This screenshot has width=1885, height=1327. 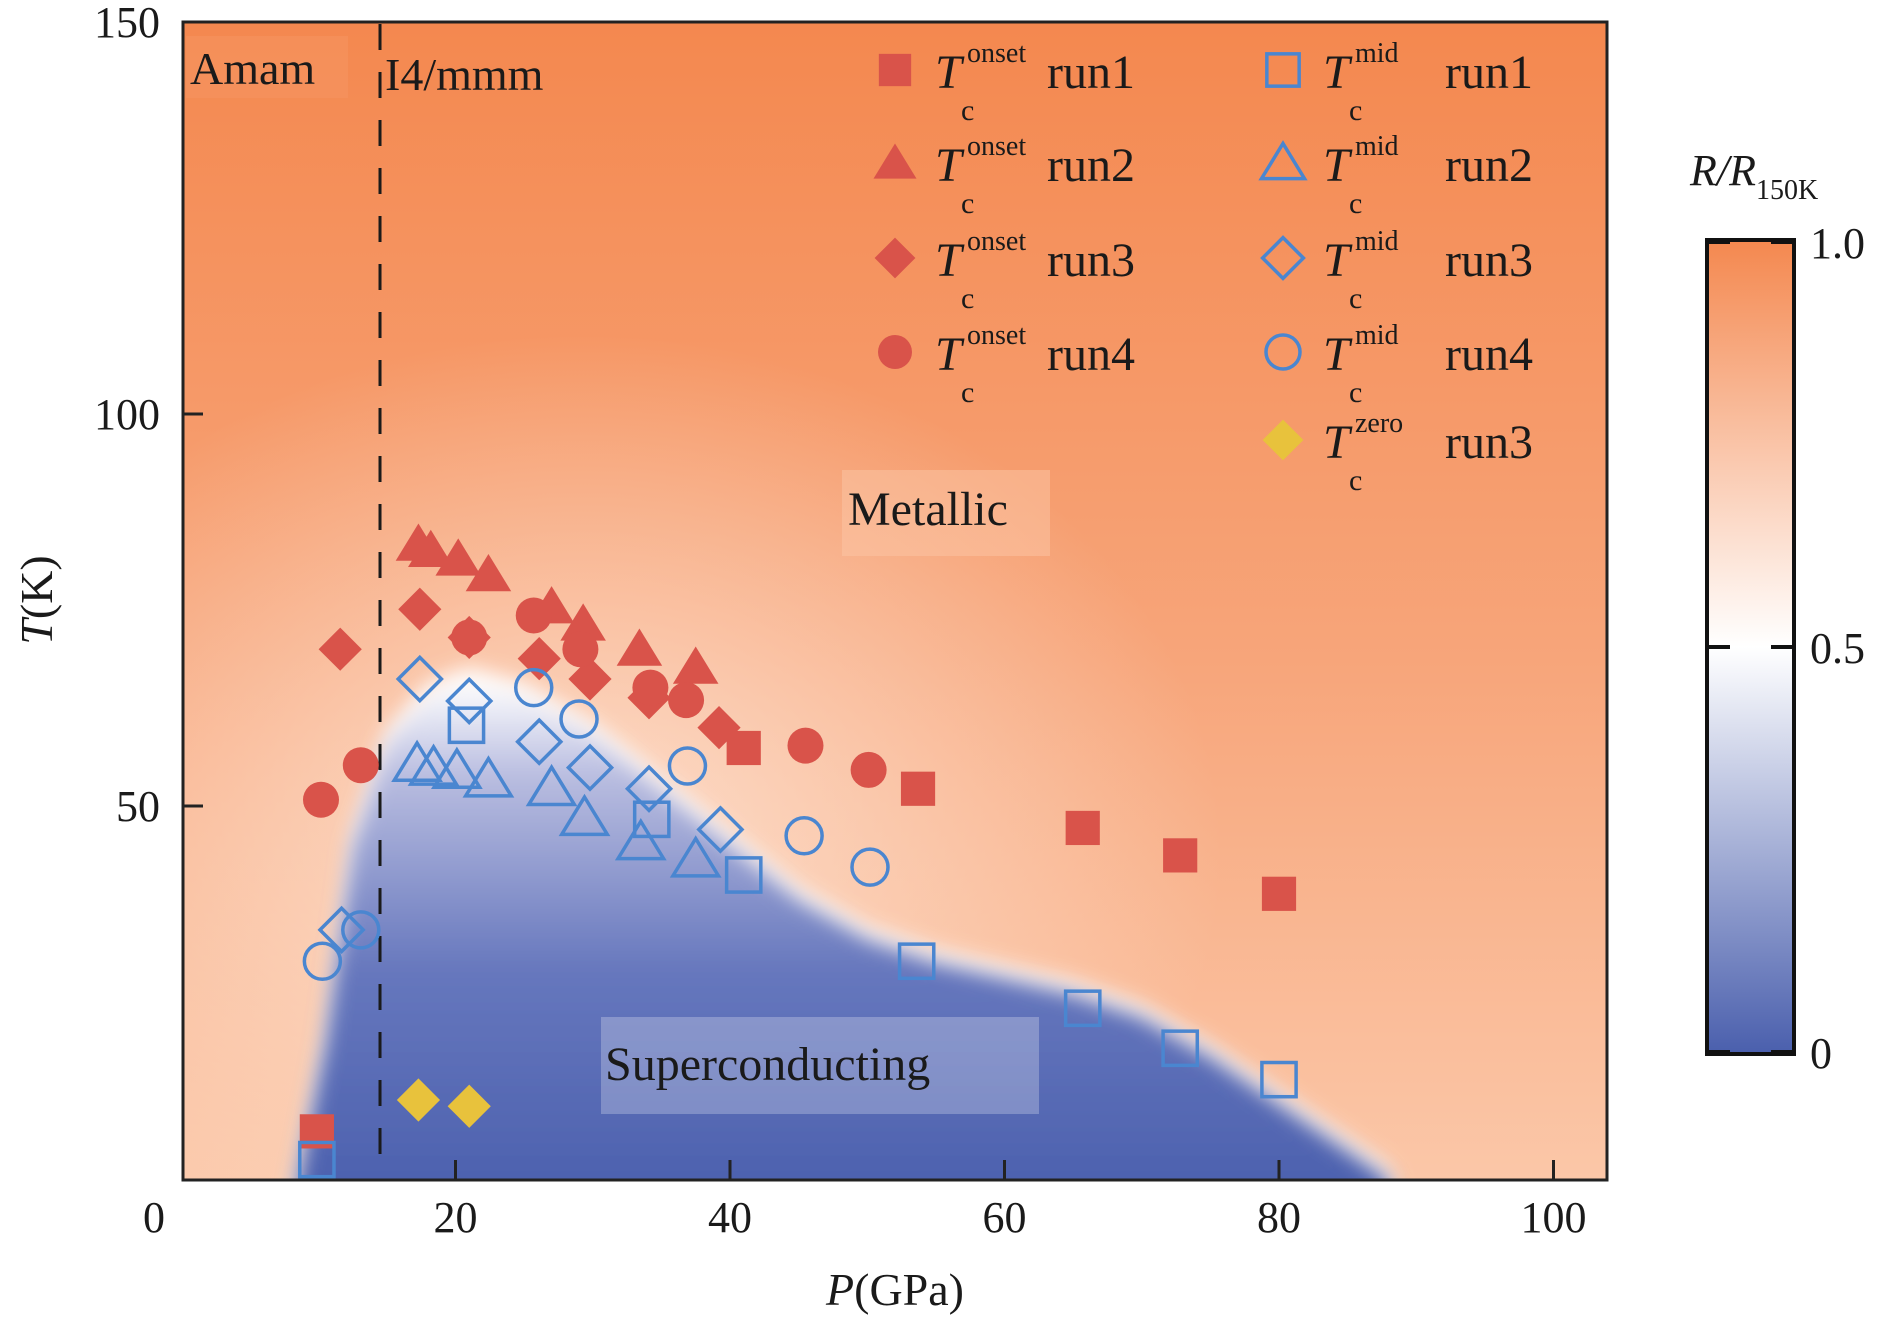 What do you see at coordinates (1722, 170) in the screenshot?
I see `colorbar-title-main: R/R` at bounding box center [1722, 170].